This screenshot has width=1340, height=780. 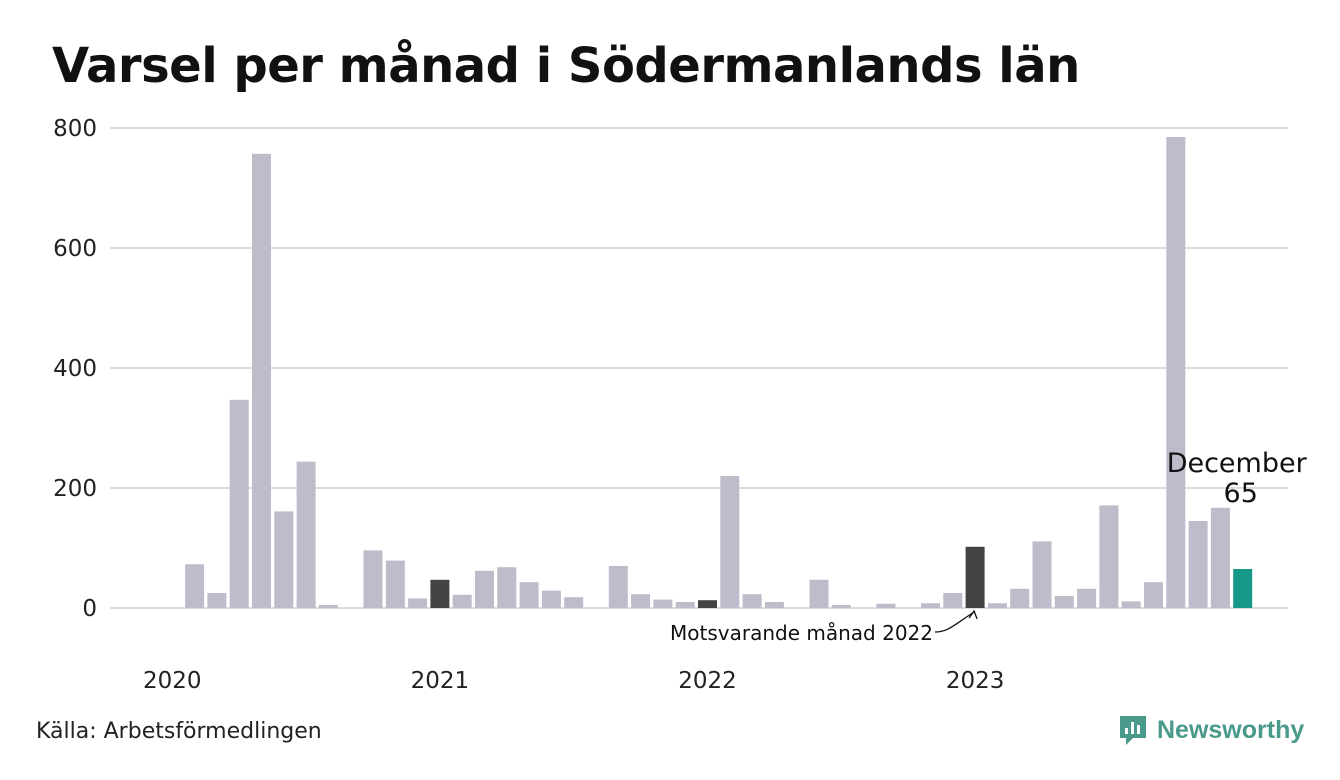 What do you see at coordinates (566, 66) in the screenshot?
I see `chart-title: Varsel per månad i Södermanlands län` at bounding box center [566, 66].